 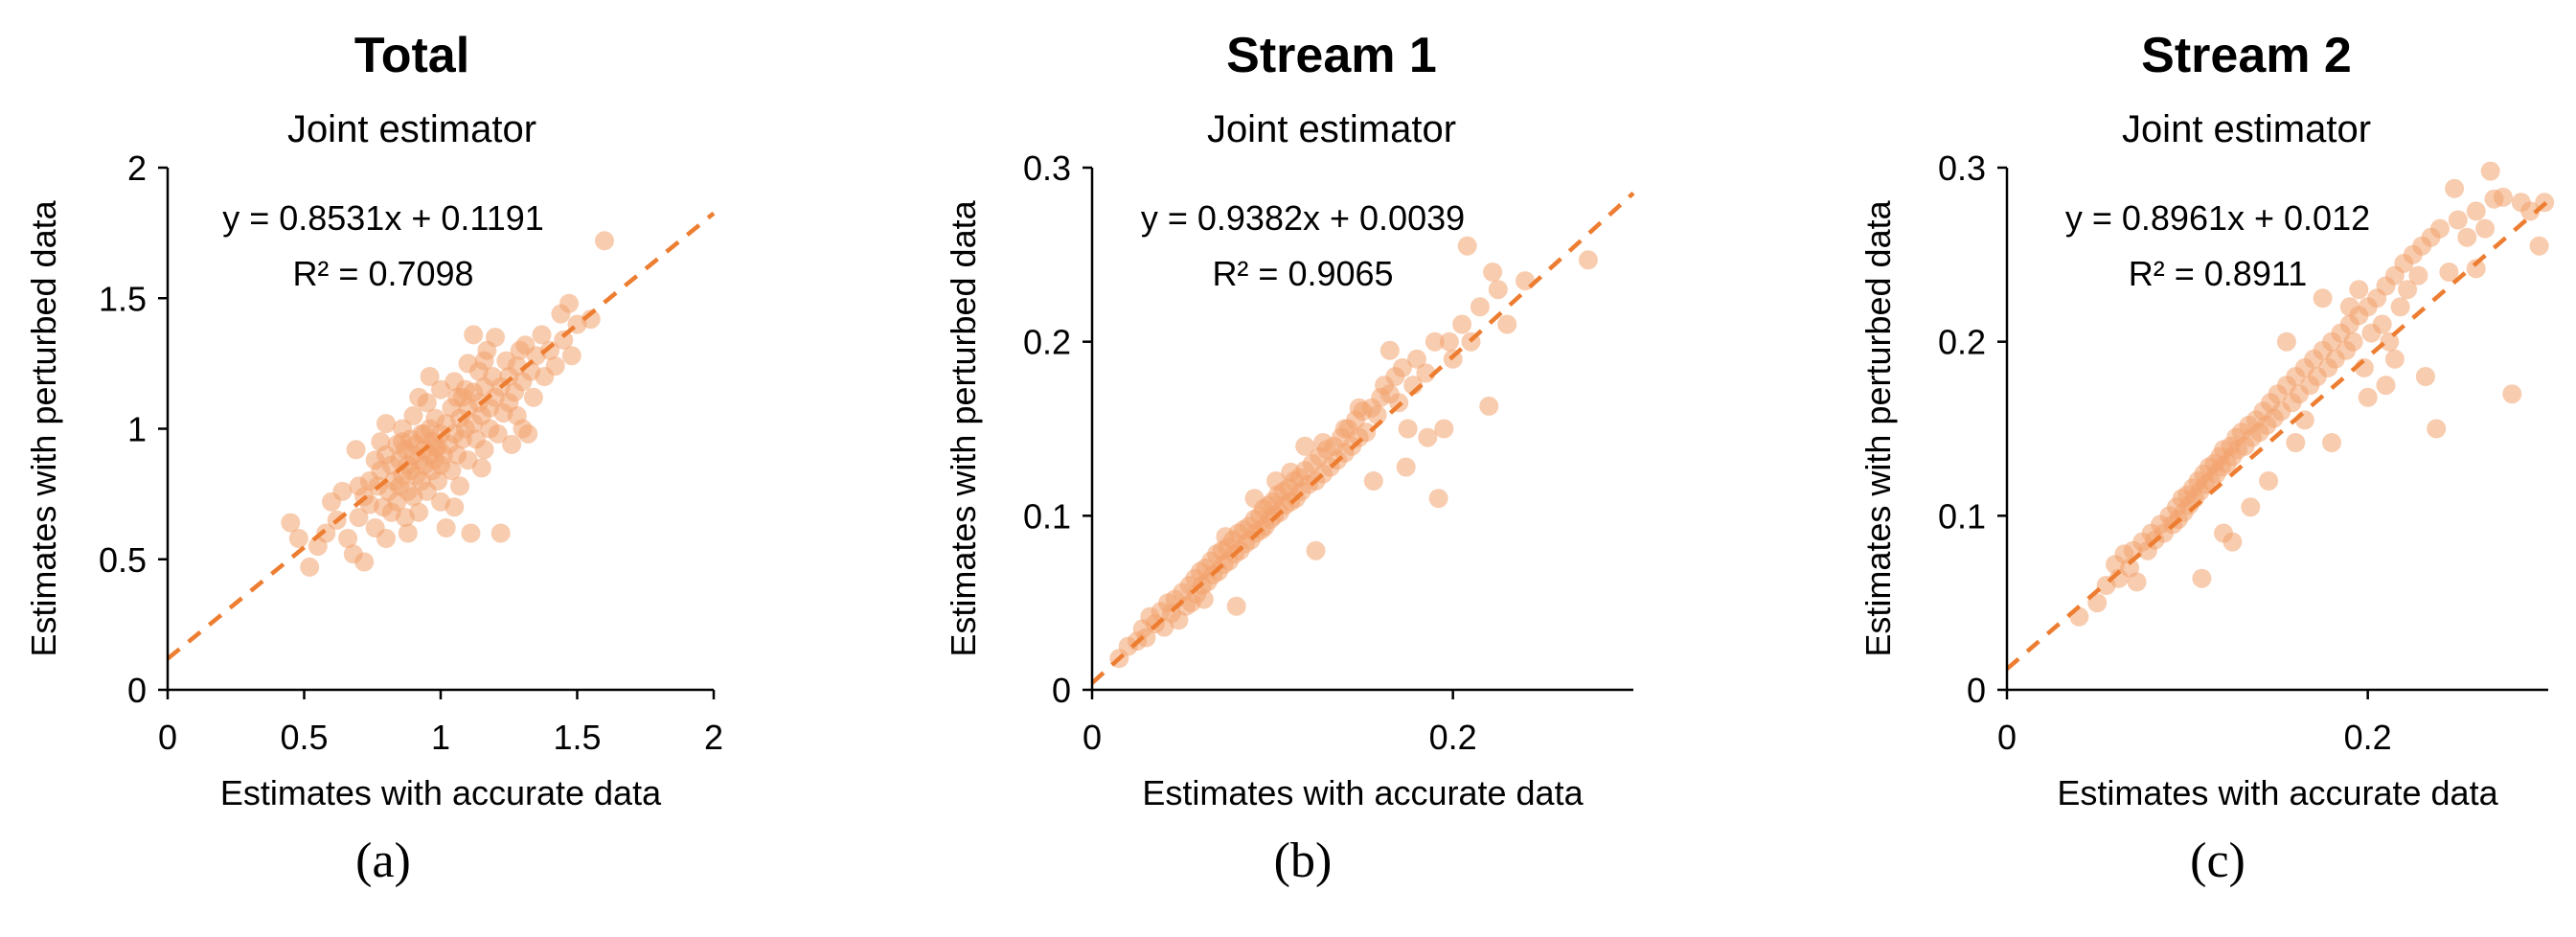 What do you see at coordinates (123, 560) in the screenshot?
I see `y-tick-label: 0.5` at bounding box center [123, 560].